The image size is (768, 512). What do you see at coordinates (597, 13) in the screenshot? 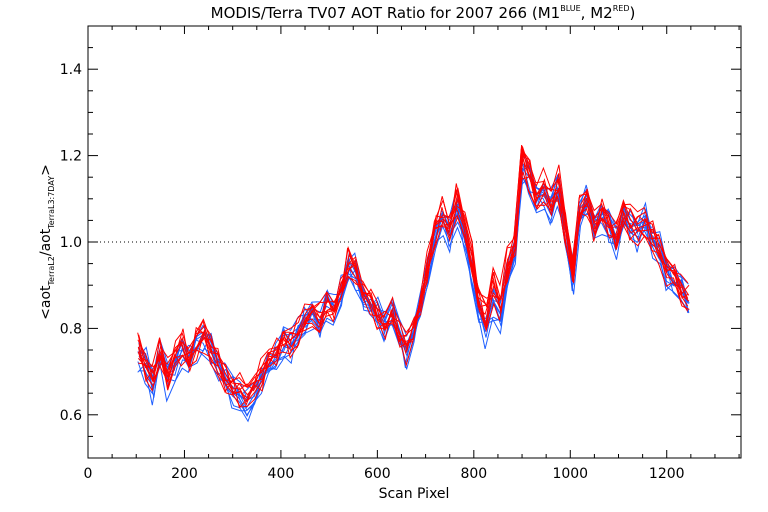
I see `title-mid: , M2` at bounding box center [597, 13].